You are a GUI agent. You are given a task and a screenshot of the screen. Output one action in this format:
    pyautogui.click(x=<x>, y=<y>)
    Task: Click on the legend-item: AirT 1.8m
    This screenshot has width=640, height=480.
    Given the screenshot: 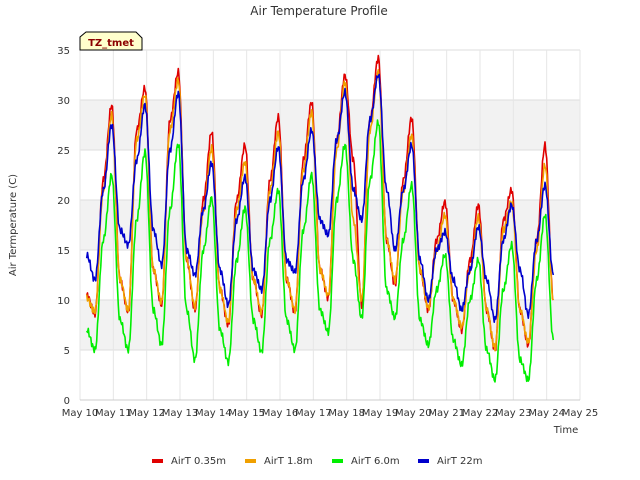 What is the action you would take?
    pyautogui.click(x=279, y=461)
    